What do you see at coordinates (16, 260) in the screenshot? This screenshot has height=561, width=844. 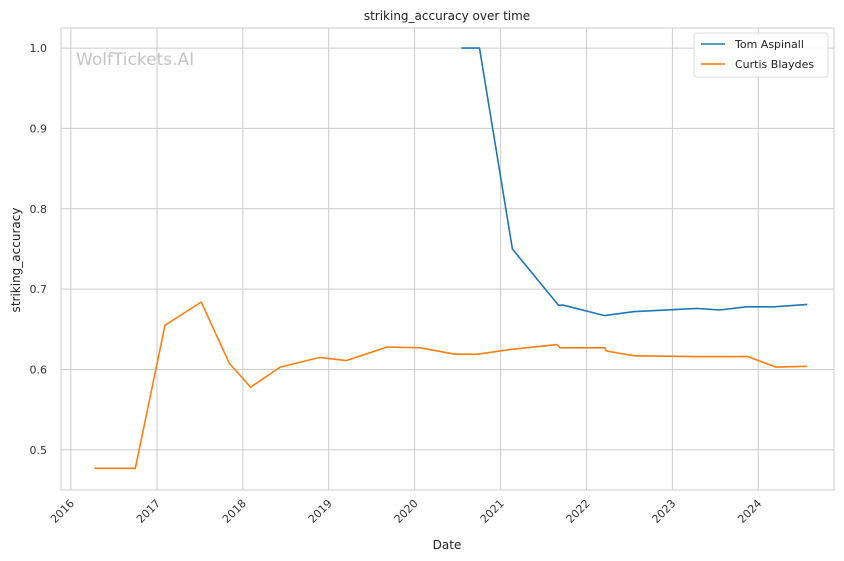 I see `y-axis-title: striking_accuracy` at bounding box center [16, 260].